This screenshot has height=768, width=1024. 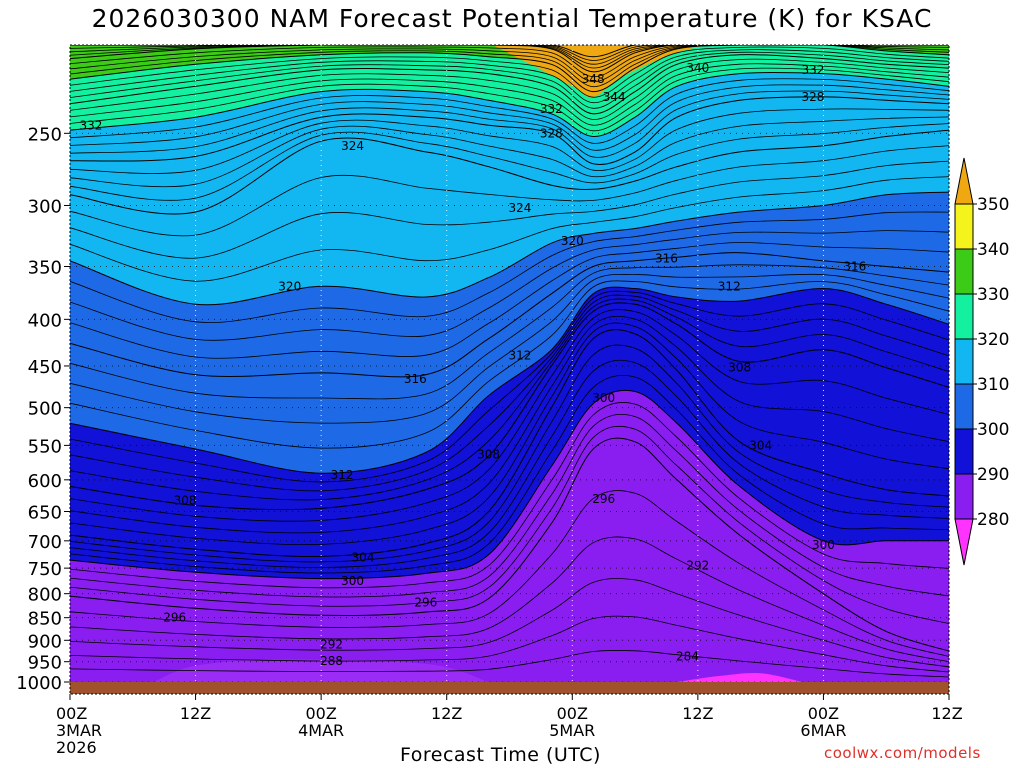 I want to click on x-tick-label: 2026, so click(x=76, y=747).